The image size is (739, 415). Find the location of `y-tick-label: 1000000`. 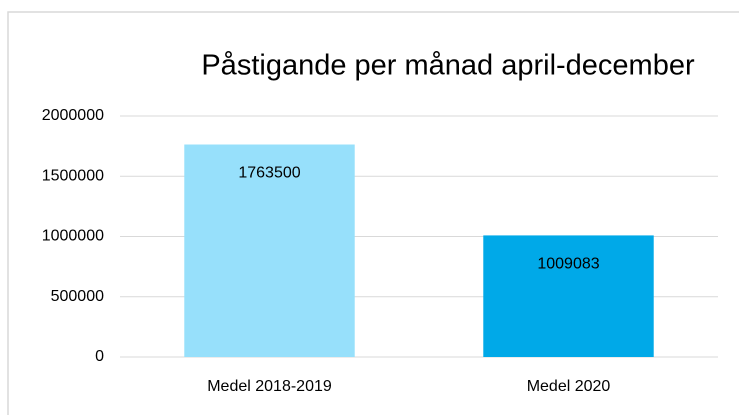

y-tick-label: 1000000 is located at coordinates (73, 236).